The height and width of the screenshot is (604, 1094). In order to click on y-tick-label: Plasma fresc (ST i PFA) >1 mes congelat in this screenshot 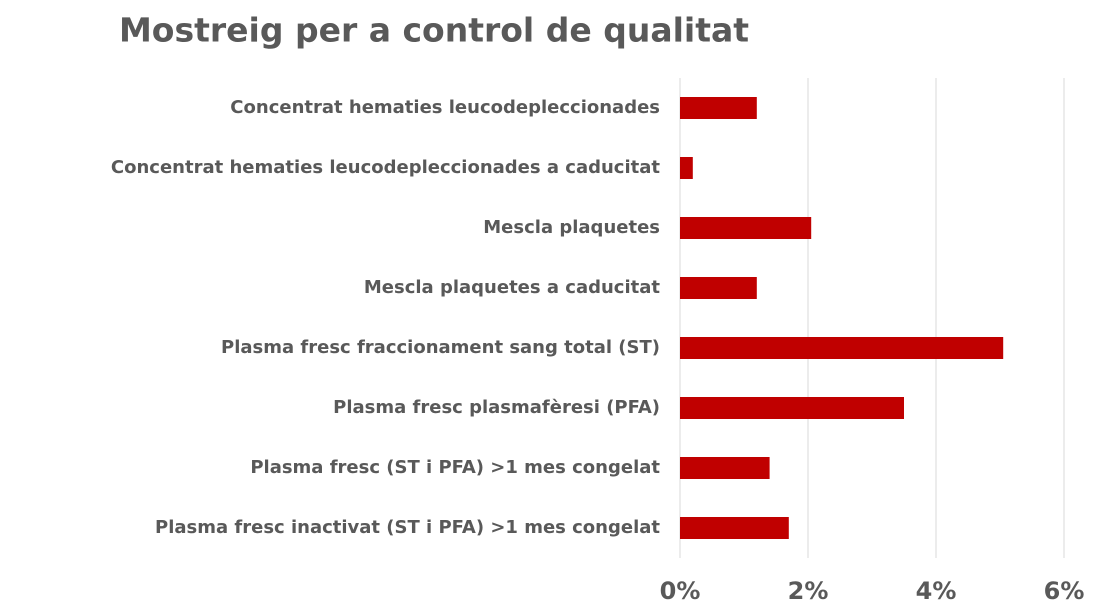, I will do `click(455, 467)`.